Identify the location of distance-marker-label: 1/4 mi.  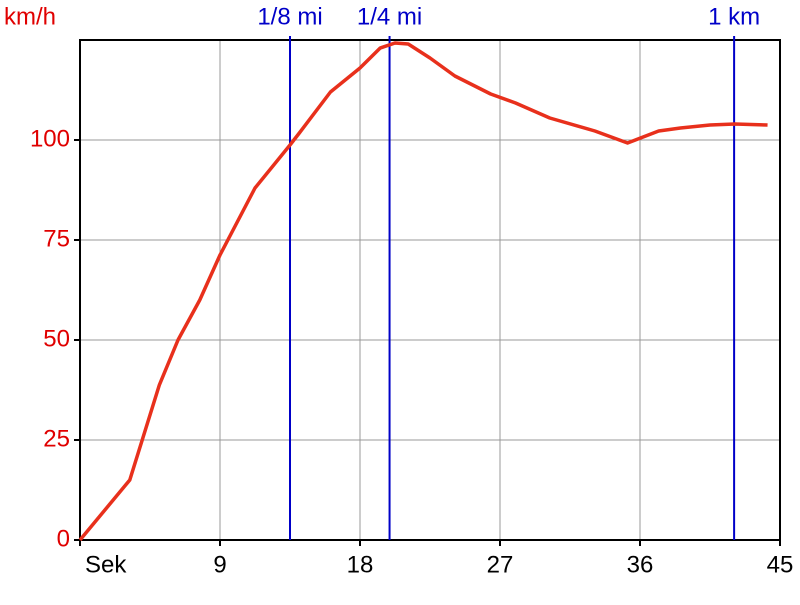
(389, 16).